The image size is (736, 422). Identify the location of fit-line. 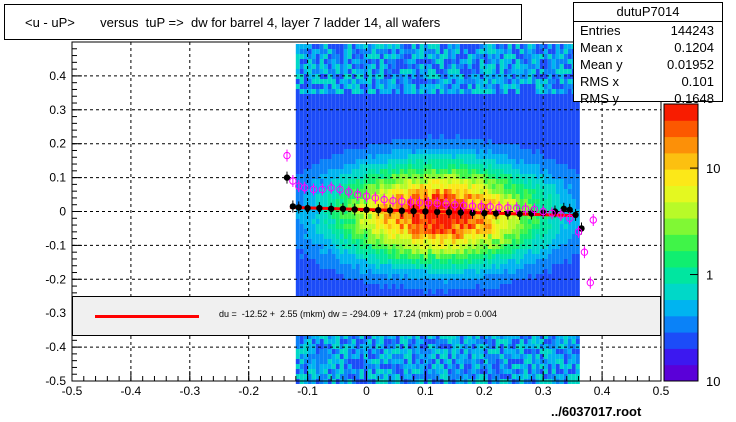
(432, 211).